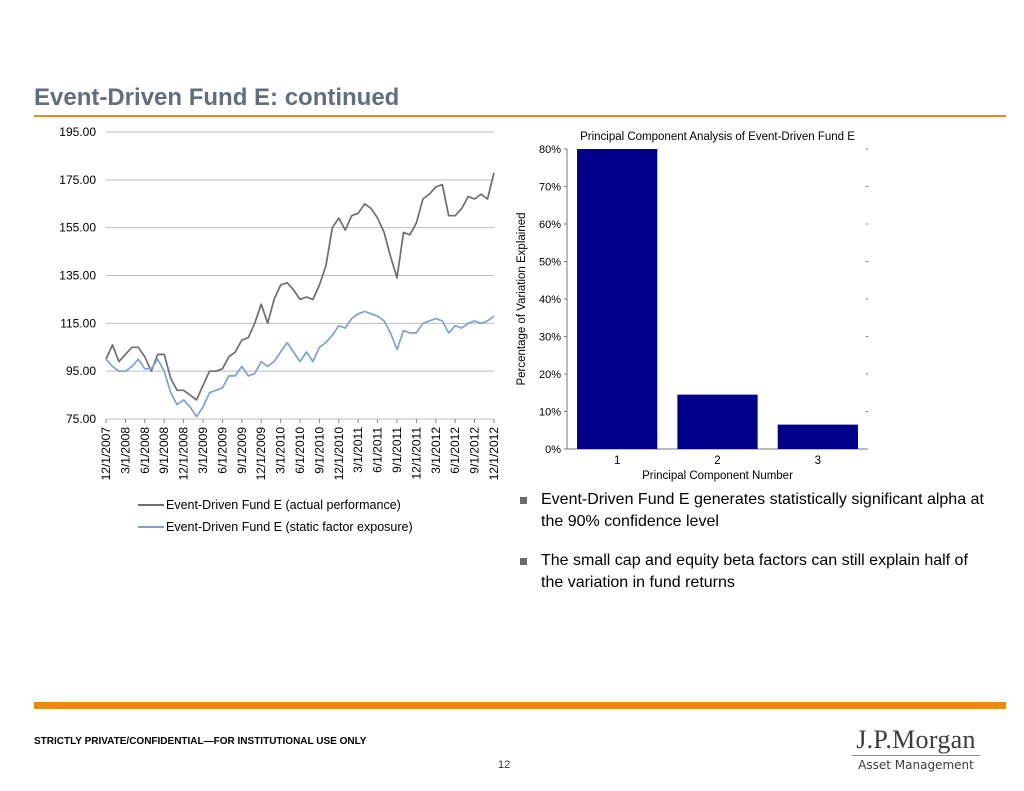 Image resolution: width=1024 pixels, height=791 pixels. What do you see at coordinates (717, 476) in the screenshot?
I see `x-axis-title: Principal Component Number` at bounding box center [717, 476].